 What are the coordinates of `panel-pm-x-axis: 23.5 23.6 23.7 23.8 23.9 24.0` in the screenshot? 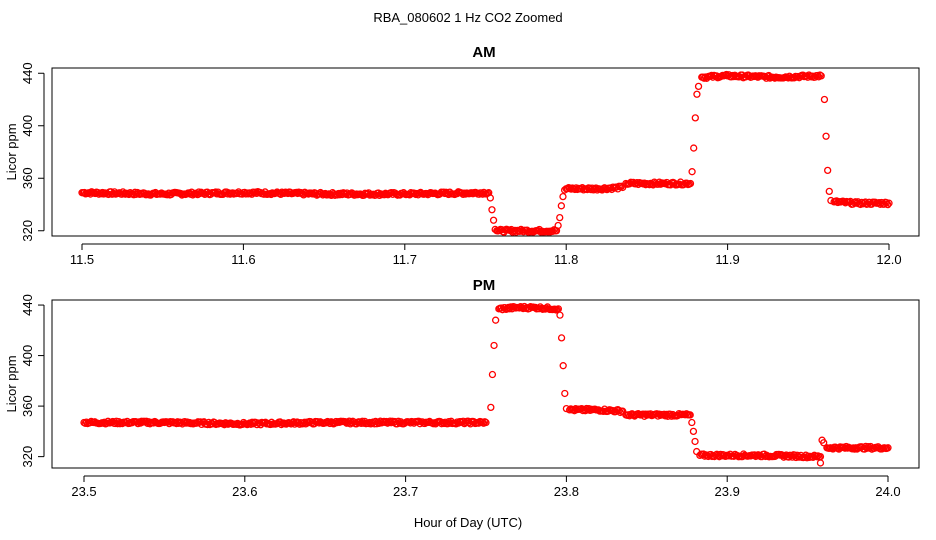 It's located at (486, 487).